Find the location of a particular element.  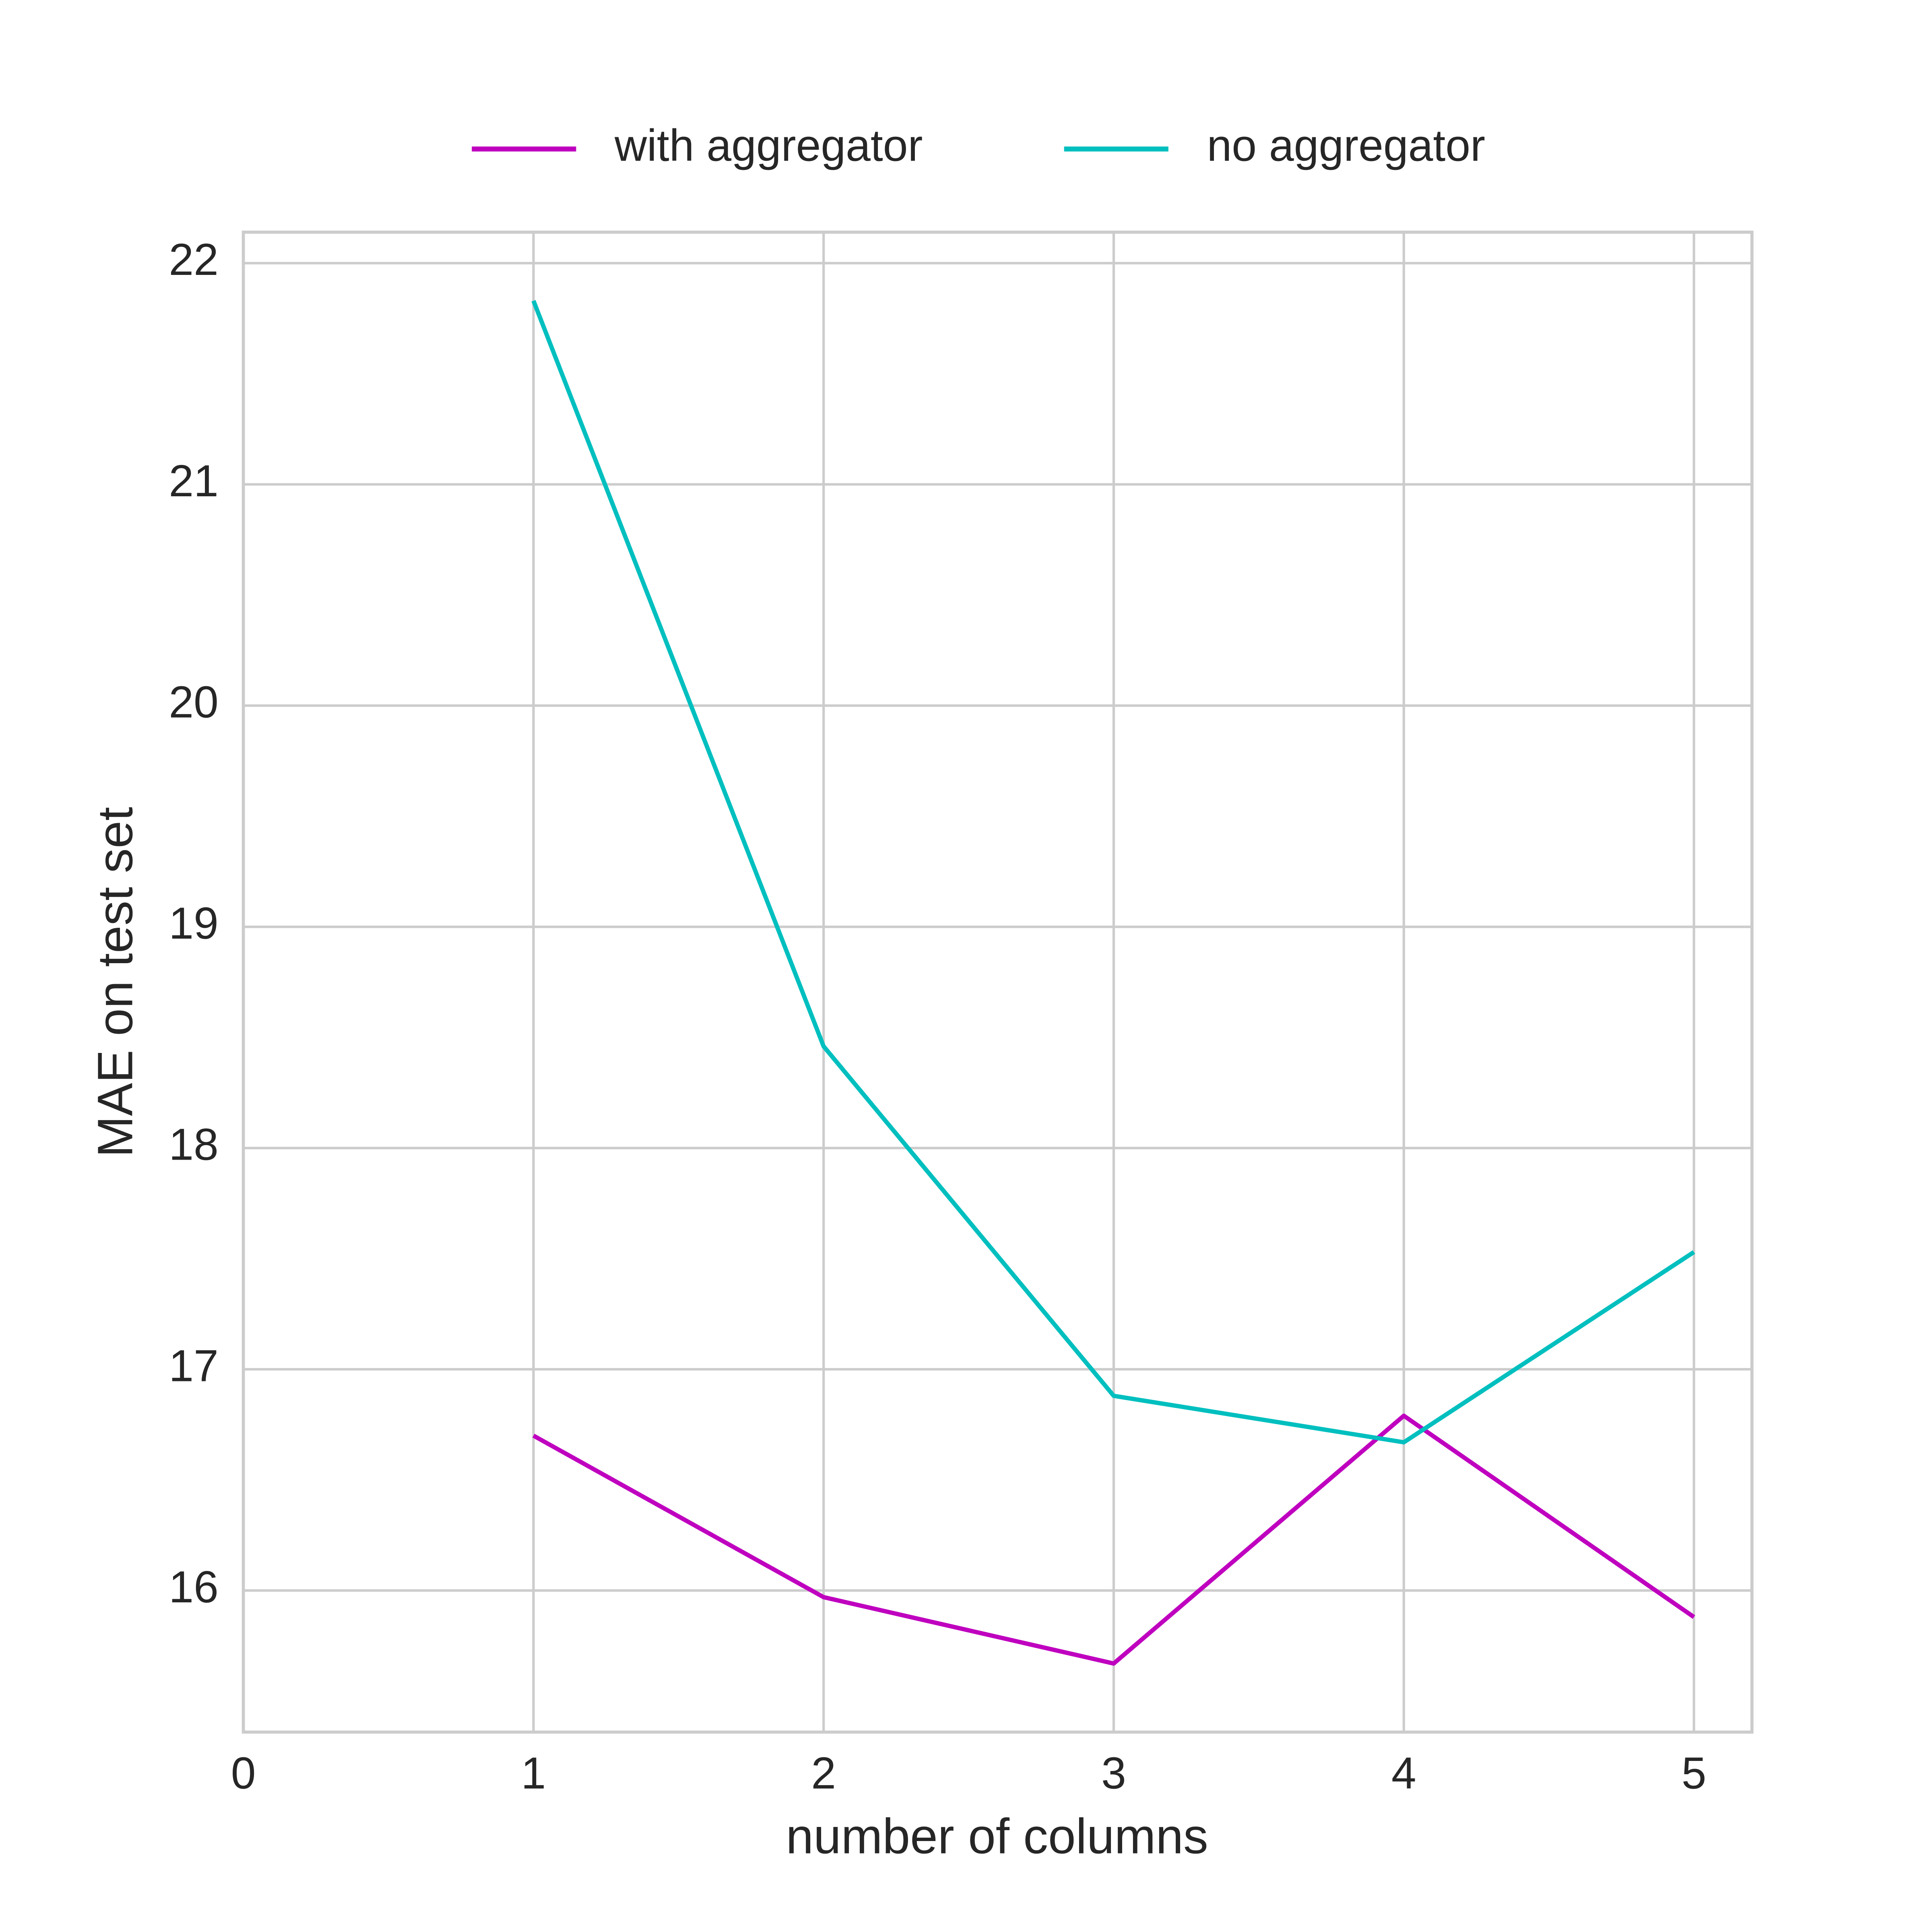

x-tick-label: 1 is located at coordinates (533, 1773).